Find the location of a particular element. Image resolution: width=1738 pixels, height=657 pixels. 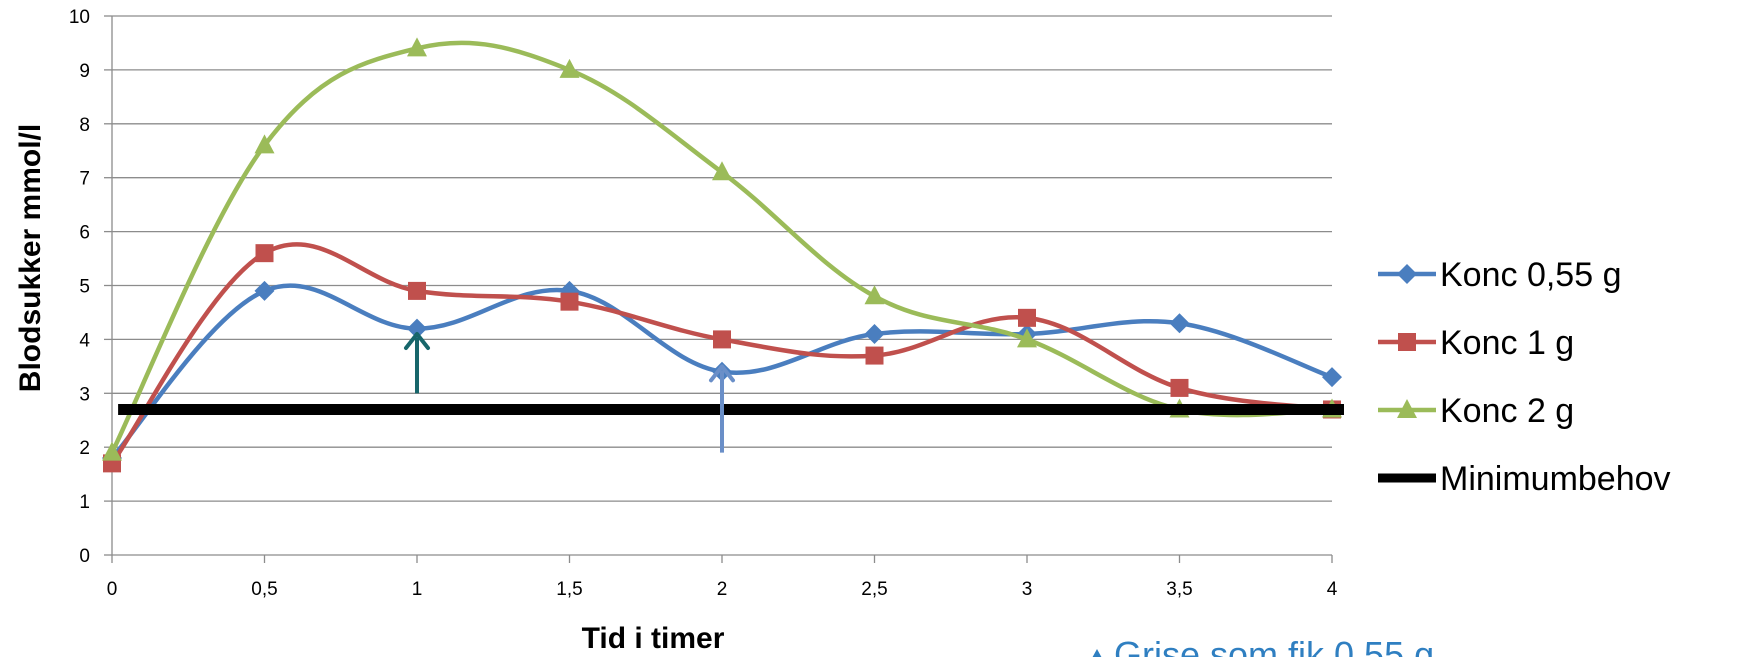

y-tick-label: 1 is located at coordinates (84, 502).